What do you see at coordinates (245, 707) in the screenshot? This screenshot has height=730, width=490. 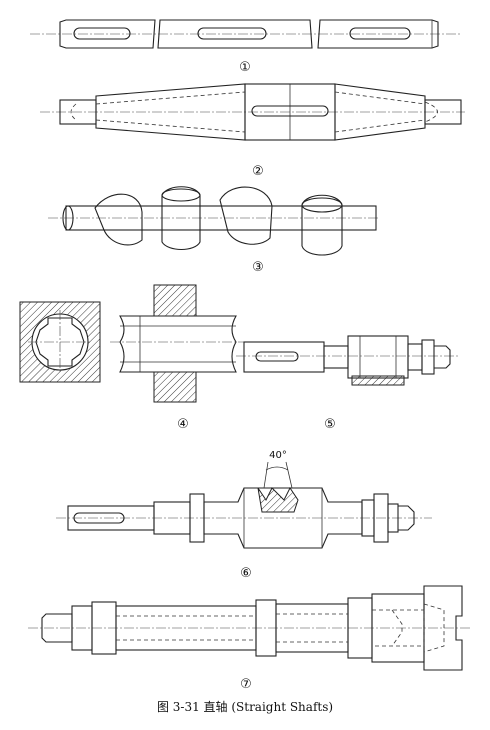 I see `figure-caption: 图 3-31 直轴 (Straight Shafts)` at bounding box center [245, 707].